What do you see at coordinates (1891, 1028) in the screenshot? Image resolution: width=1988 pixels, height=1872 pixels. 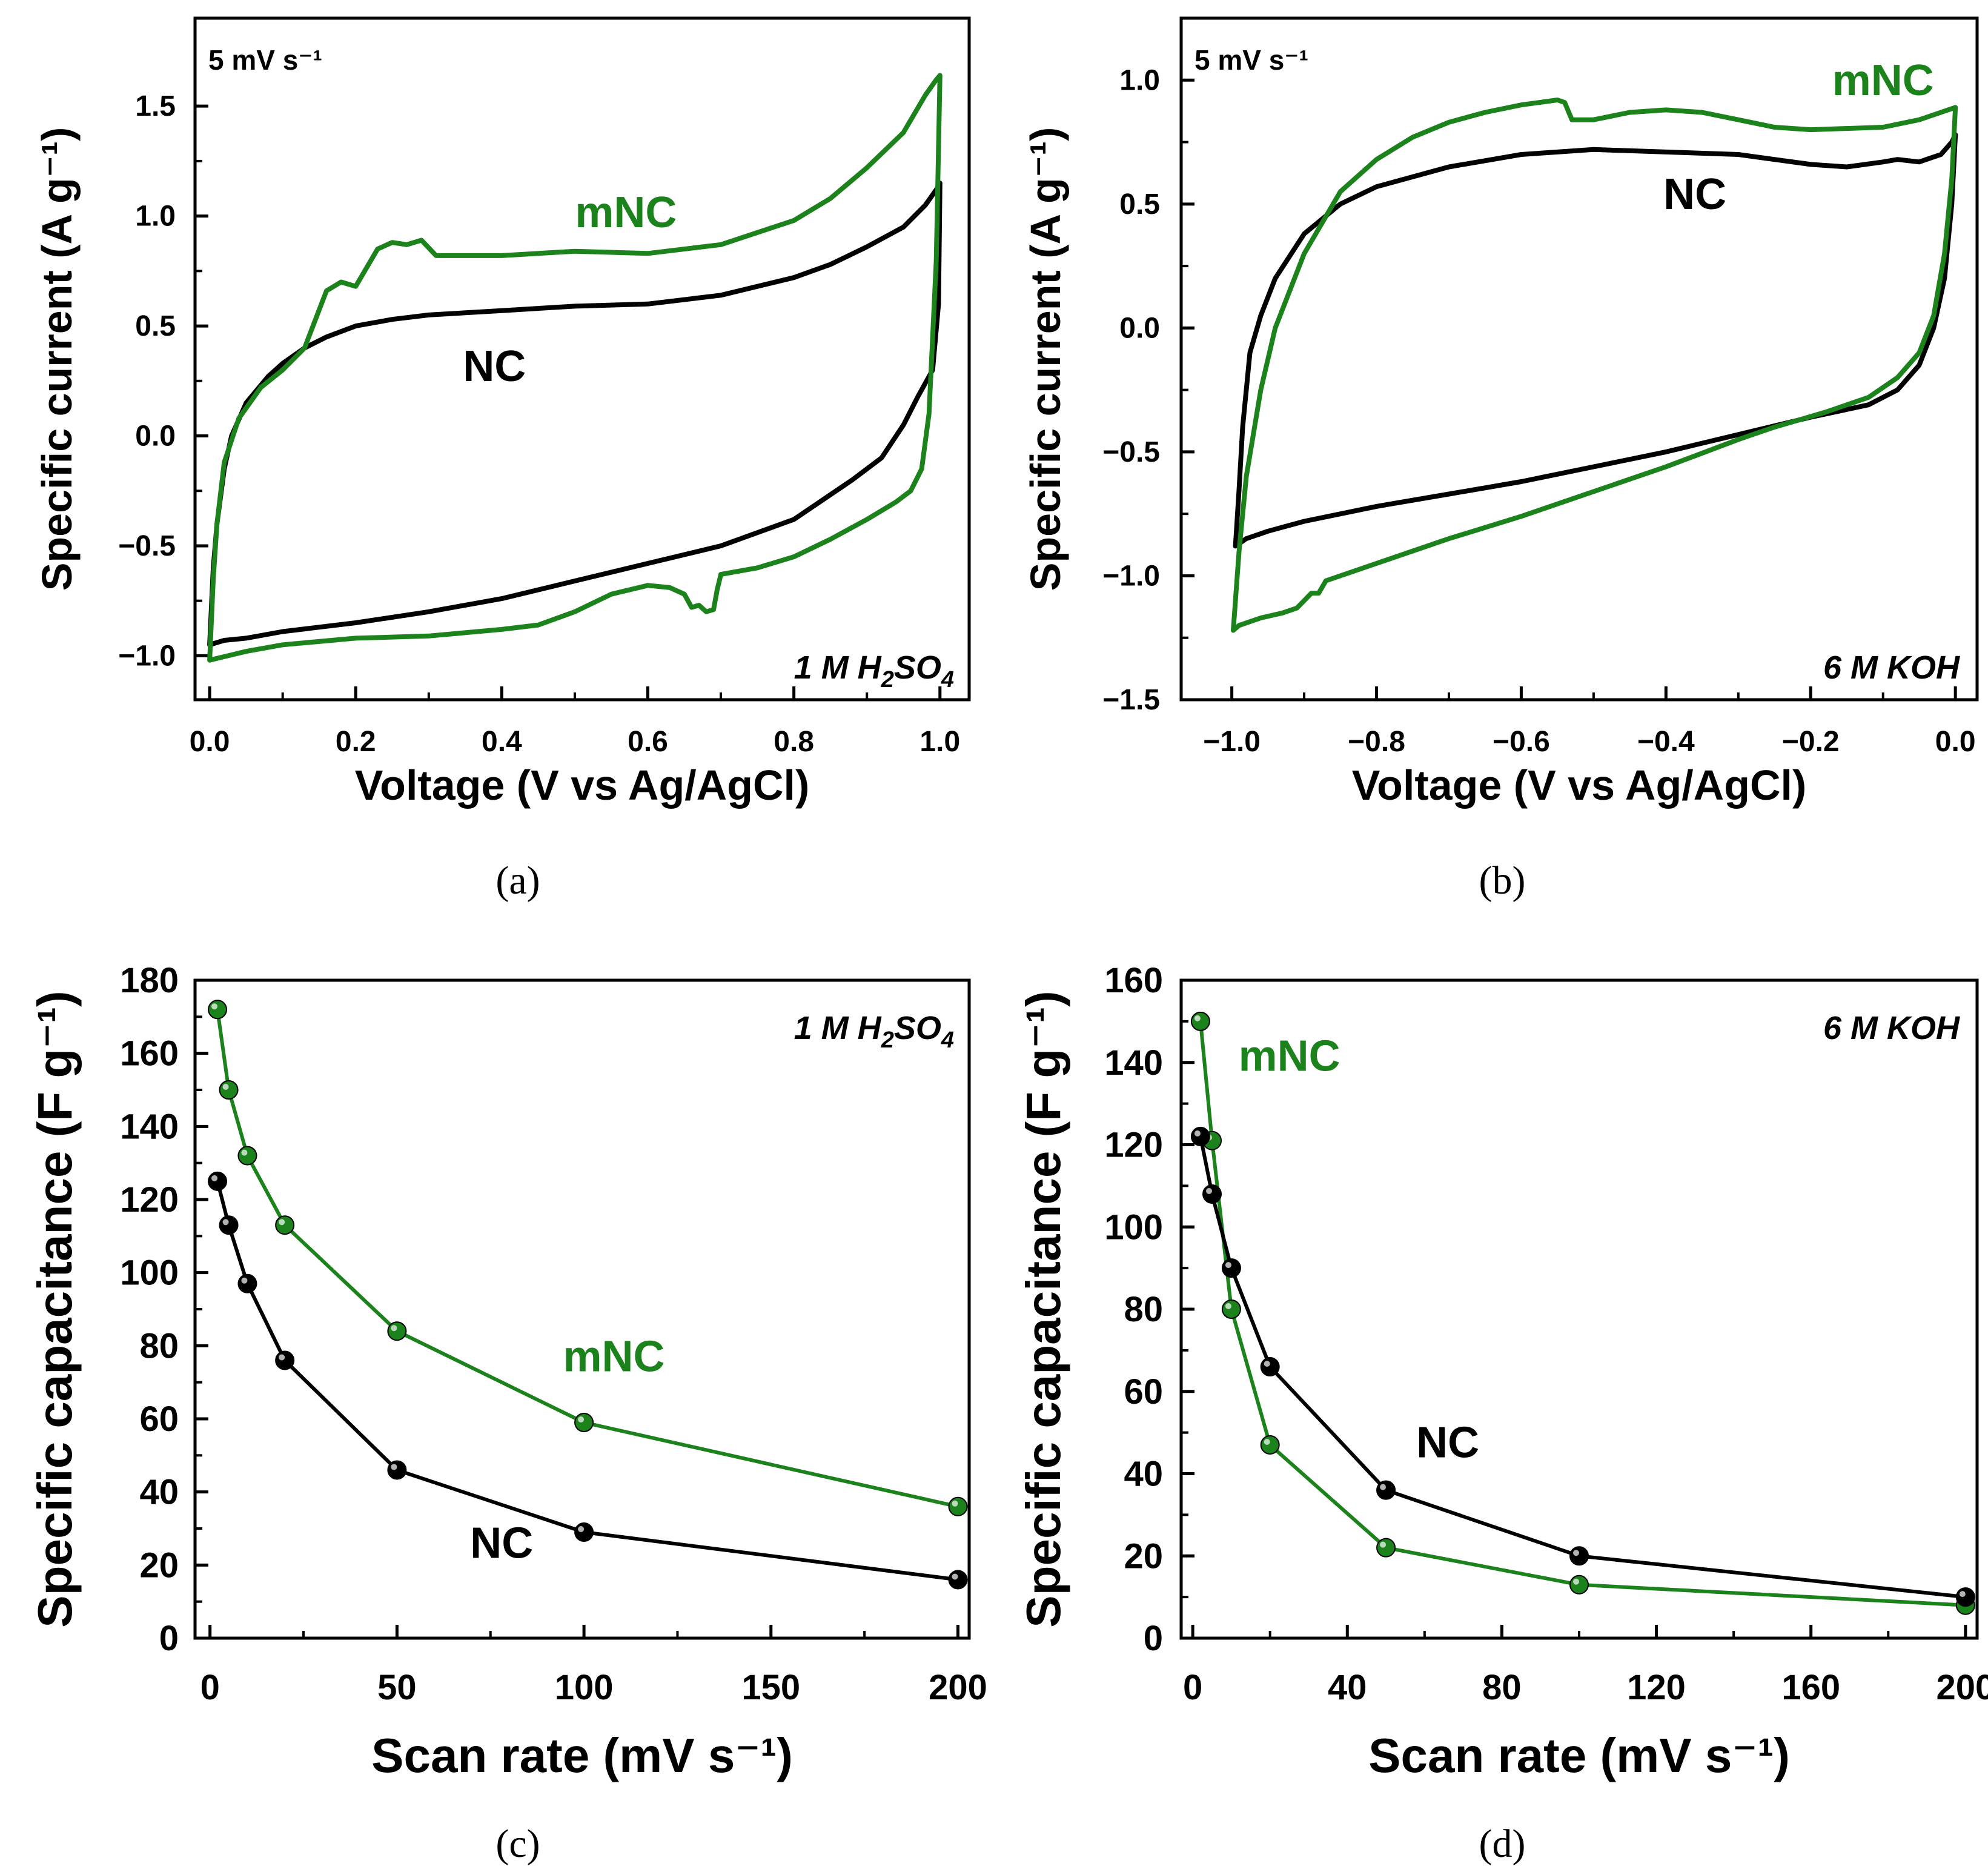 I see `electrolyte-label: 6 M KOH` at bounding box center [1891, 1028].